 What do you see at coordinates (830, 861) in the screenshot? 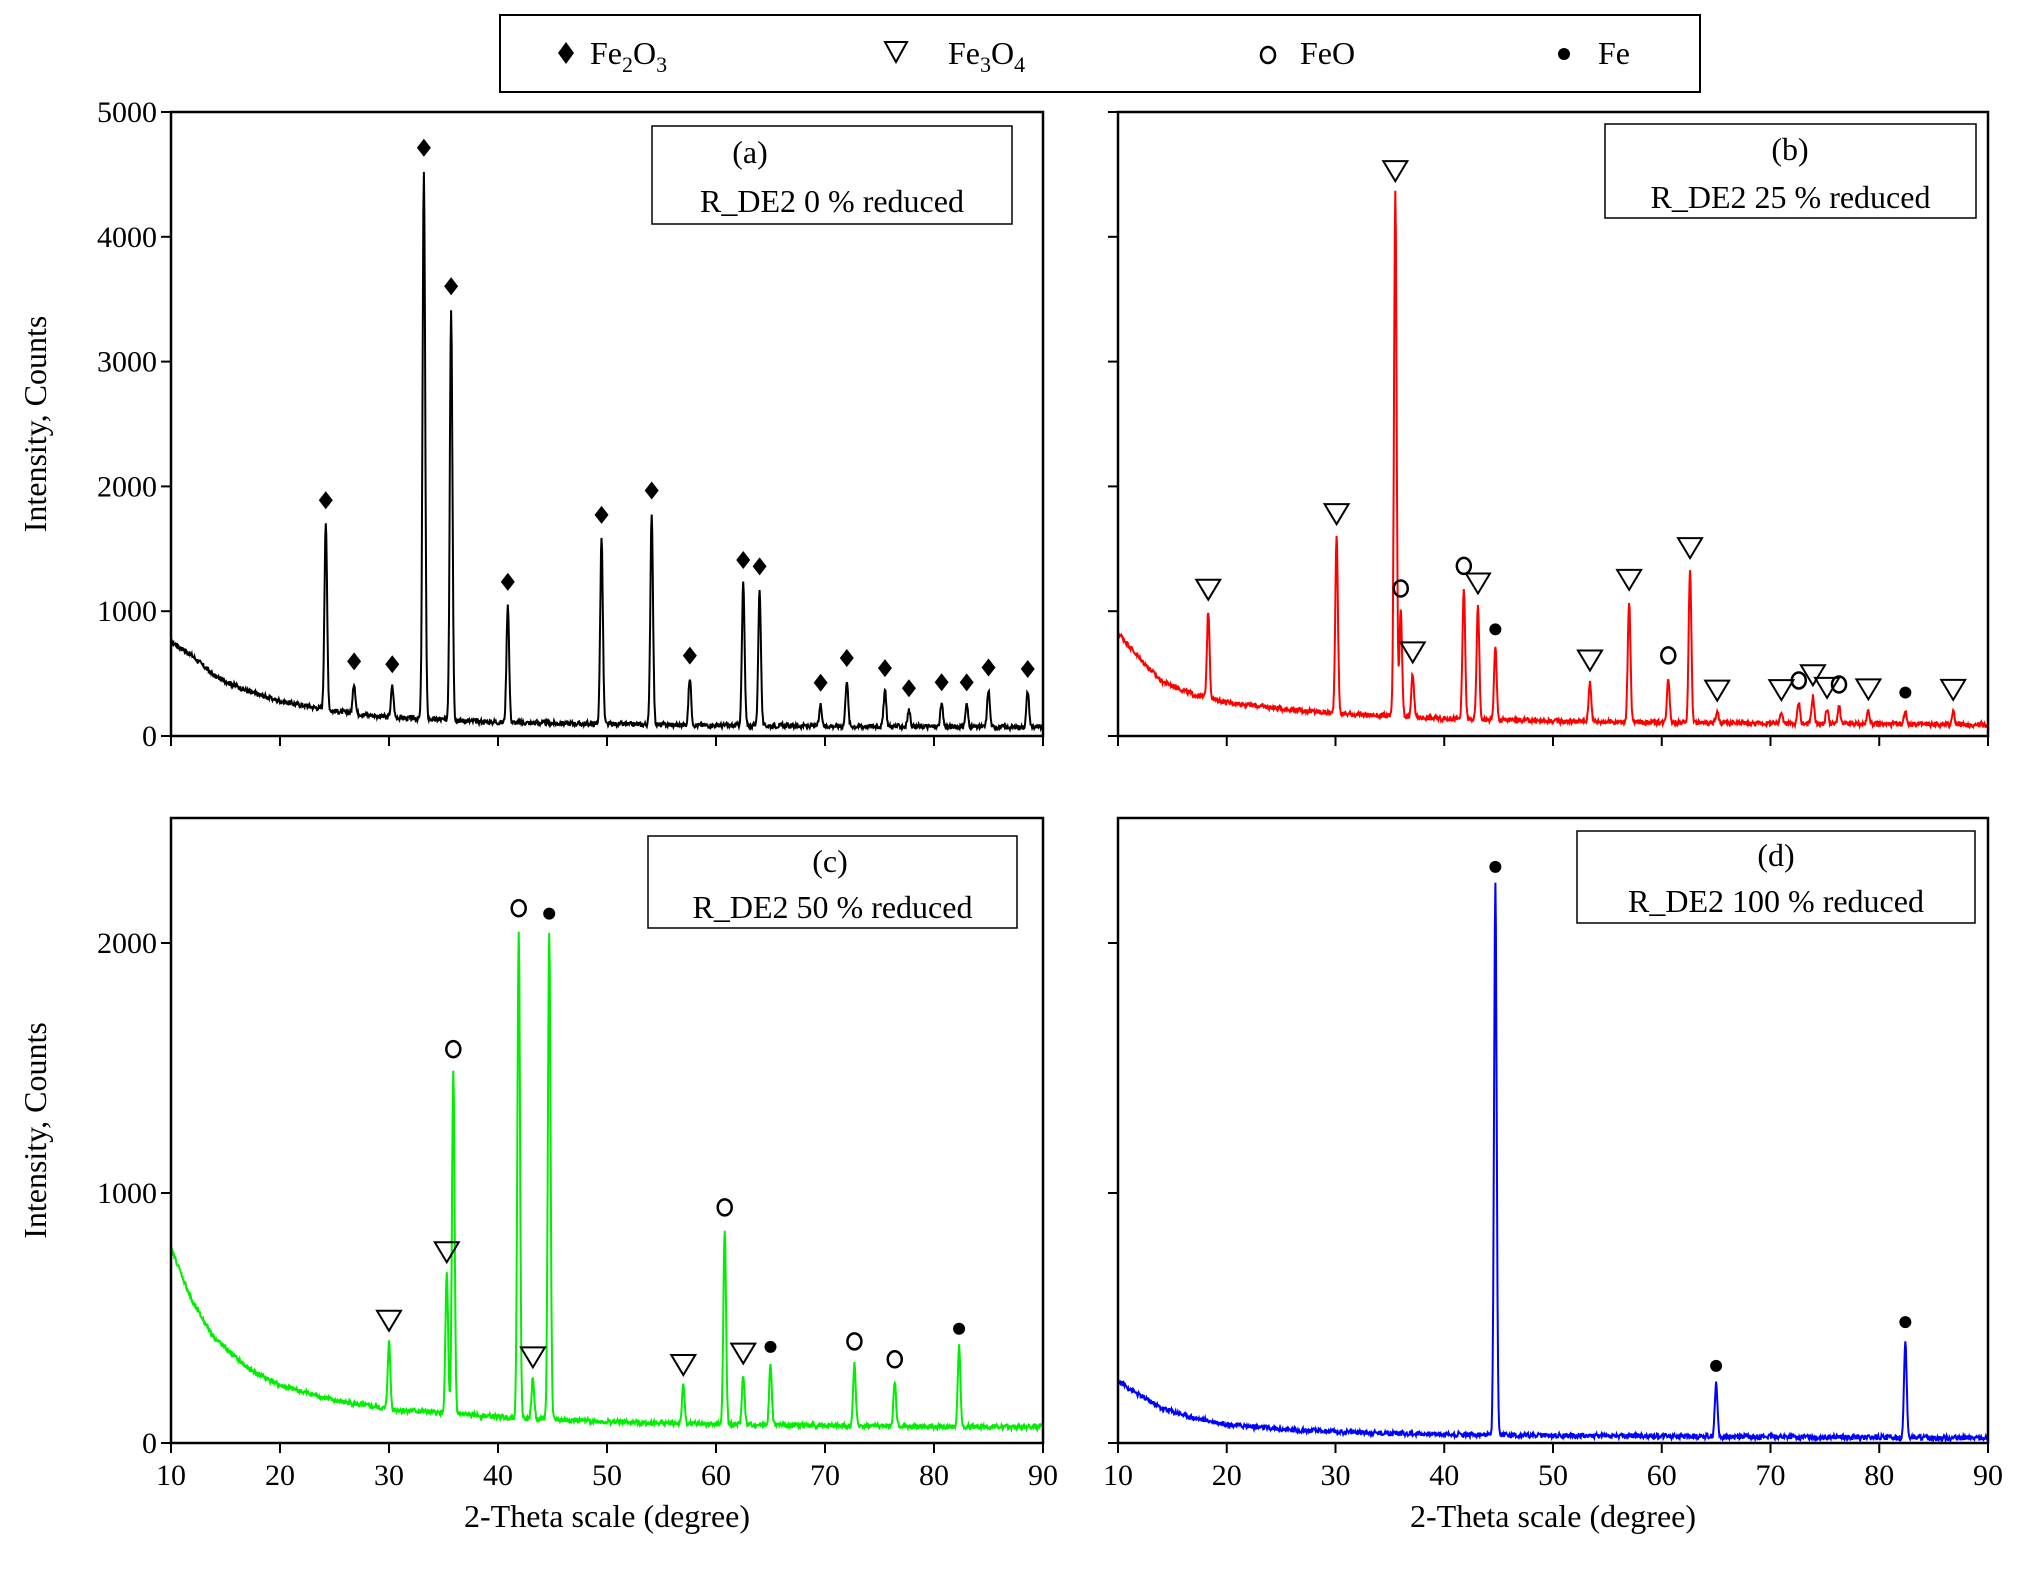
I see `panel-letter-c: (c)` at bounding box center [830, 861].